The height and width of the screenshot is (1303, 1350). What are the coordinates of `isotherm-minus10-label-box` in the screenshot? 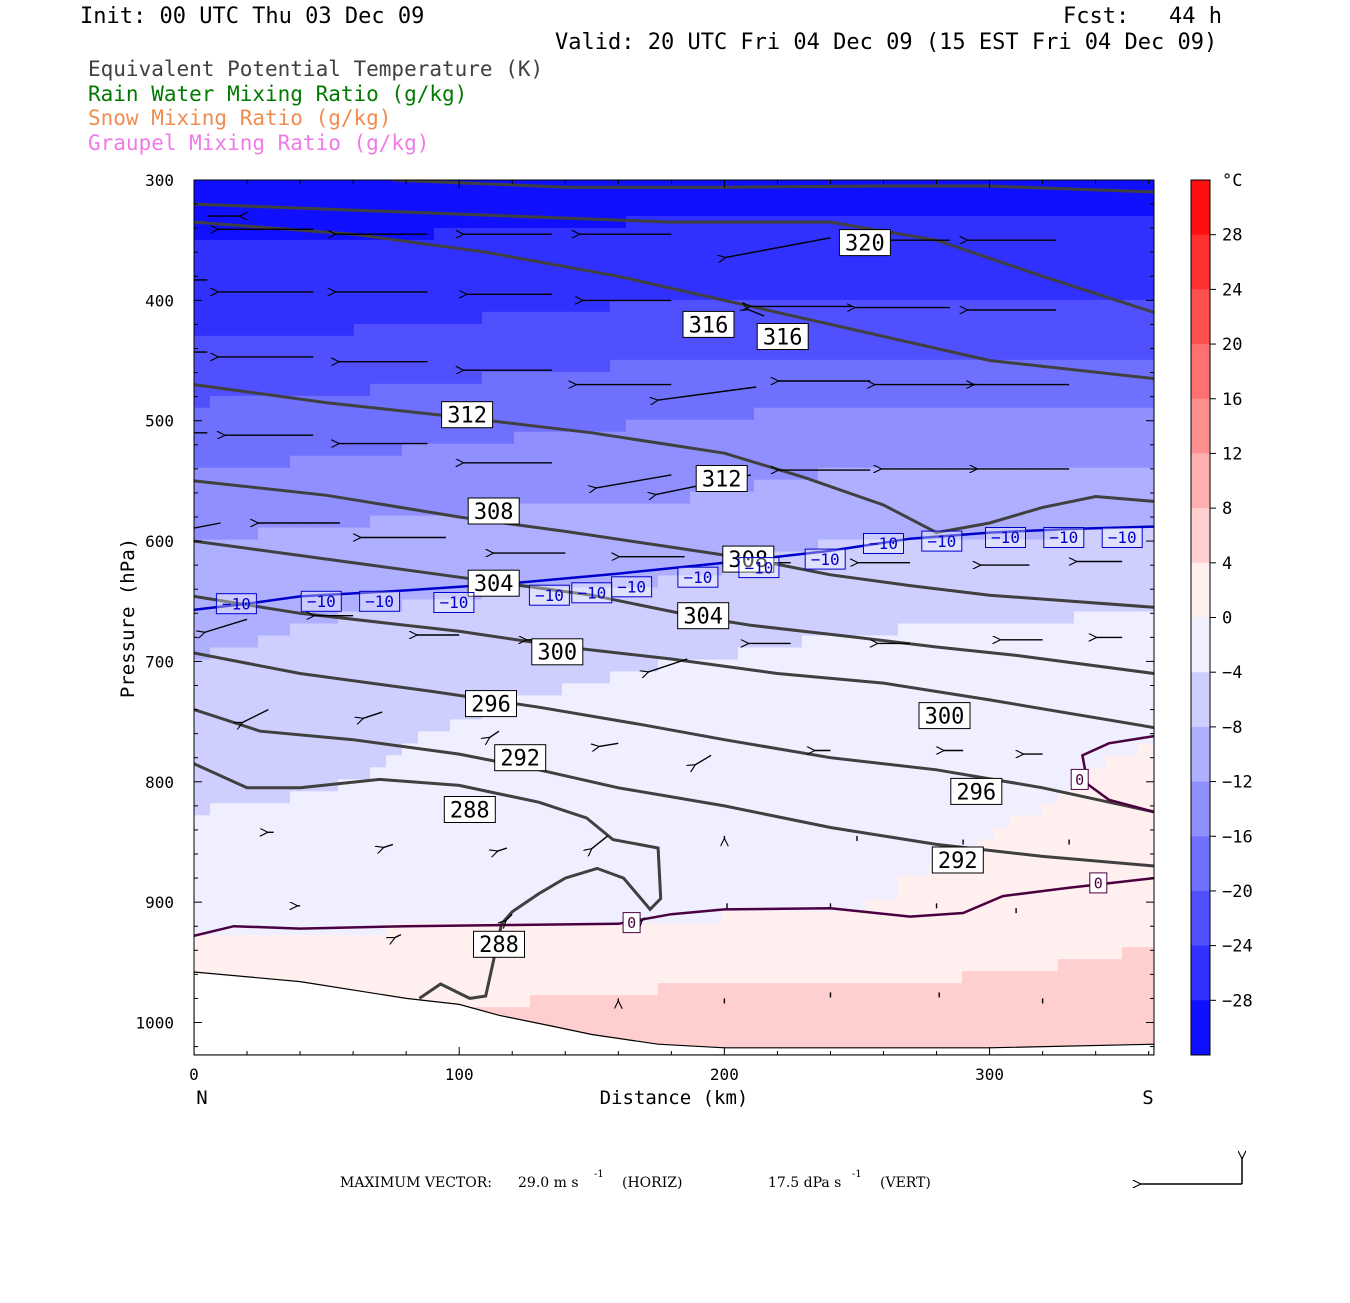 It's located at (1122, 537).